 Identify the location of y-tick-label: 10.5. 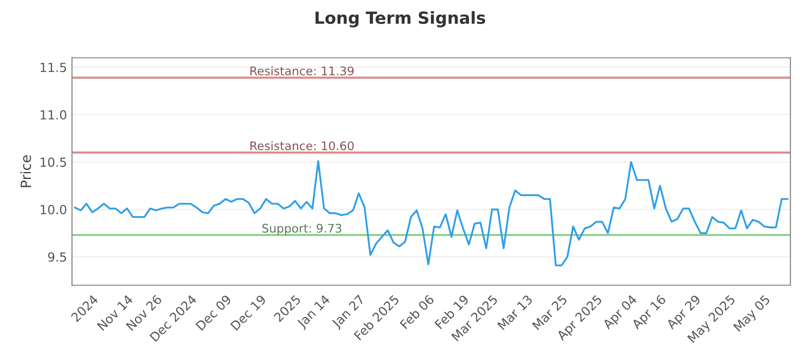
(53, 162).